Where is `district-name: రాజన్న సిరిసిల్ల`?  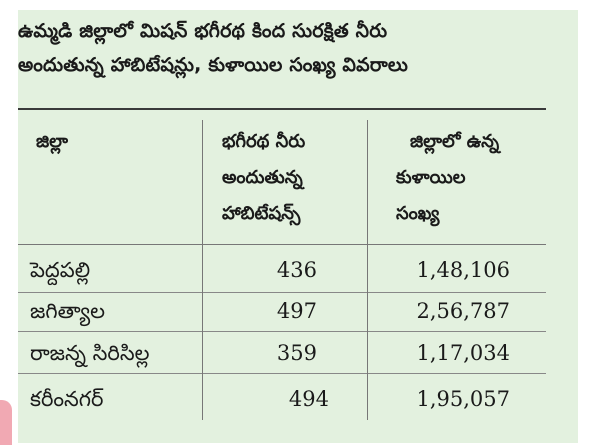 district-name: రాజన్న సిరిసిల్ల is located at coordinates (90, 353).